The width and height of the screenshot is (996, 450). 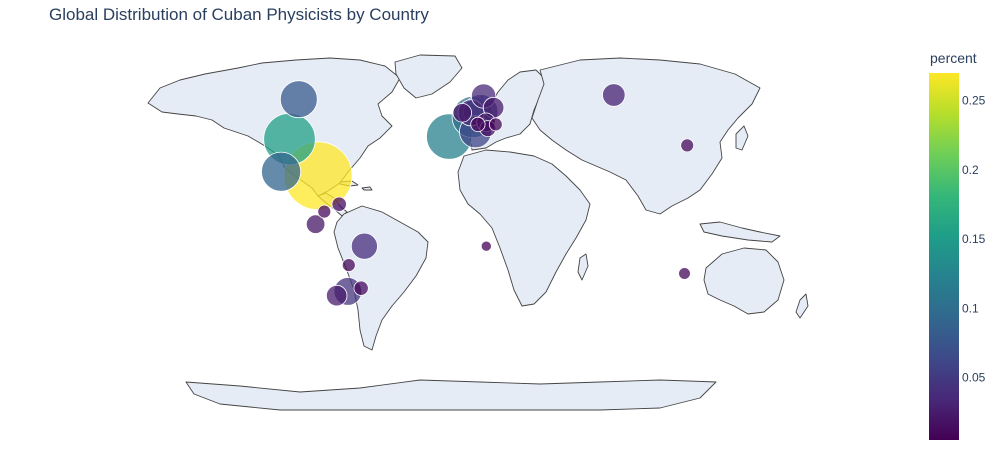 What do you see at coordinates (742, 138) in the screenshot?
I see `land-japan` at bounding box center [742, 138].